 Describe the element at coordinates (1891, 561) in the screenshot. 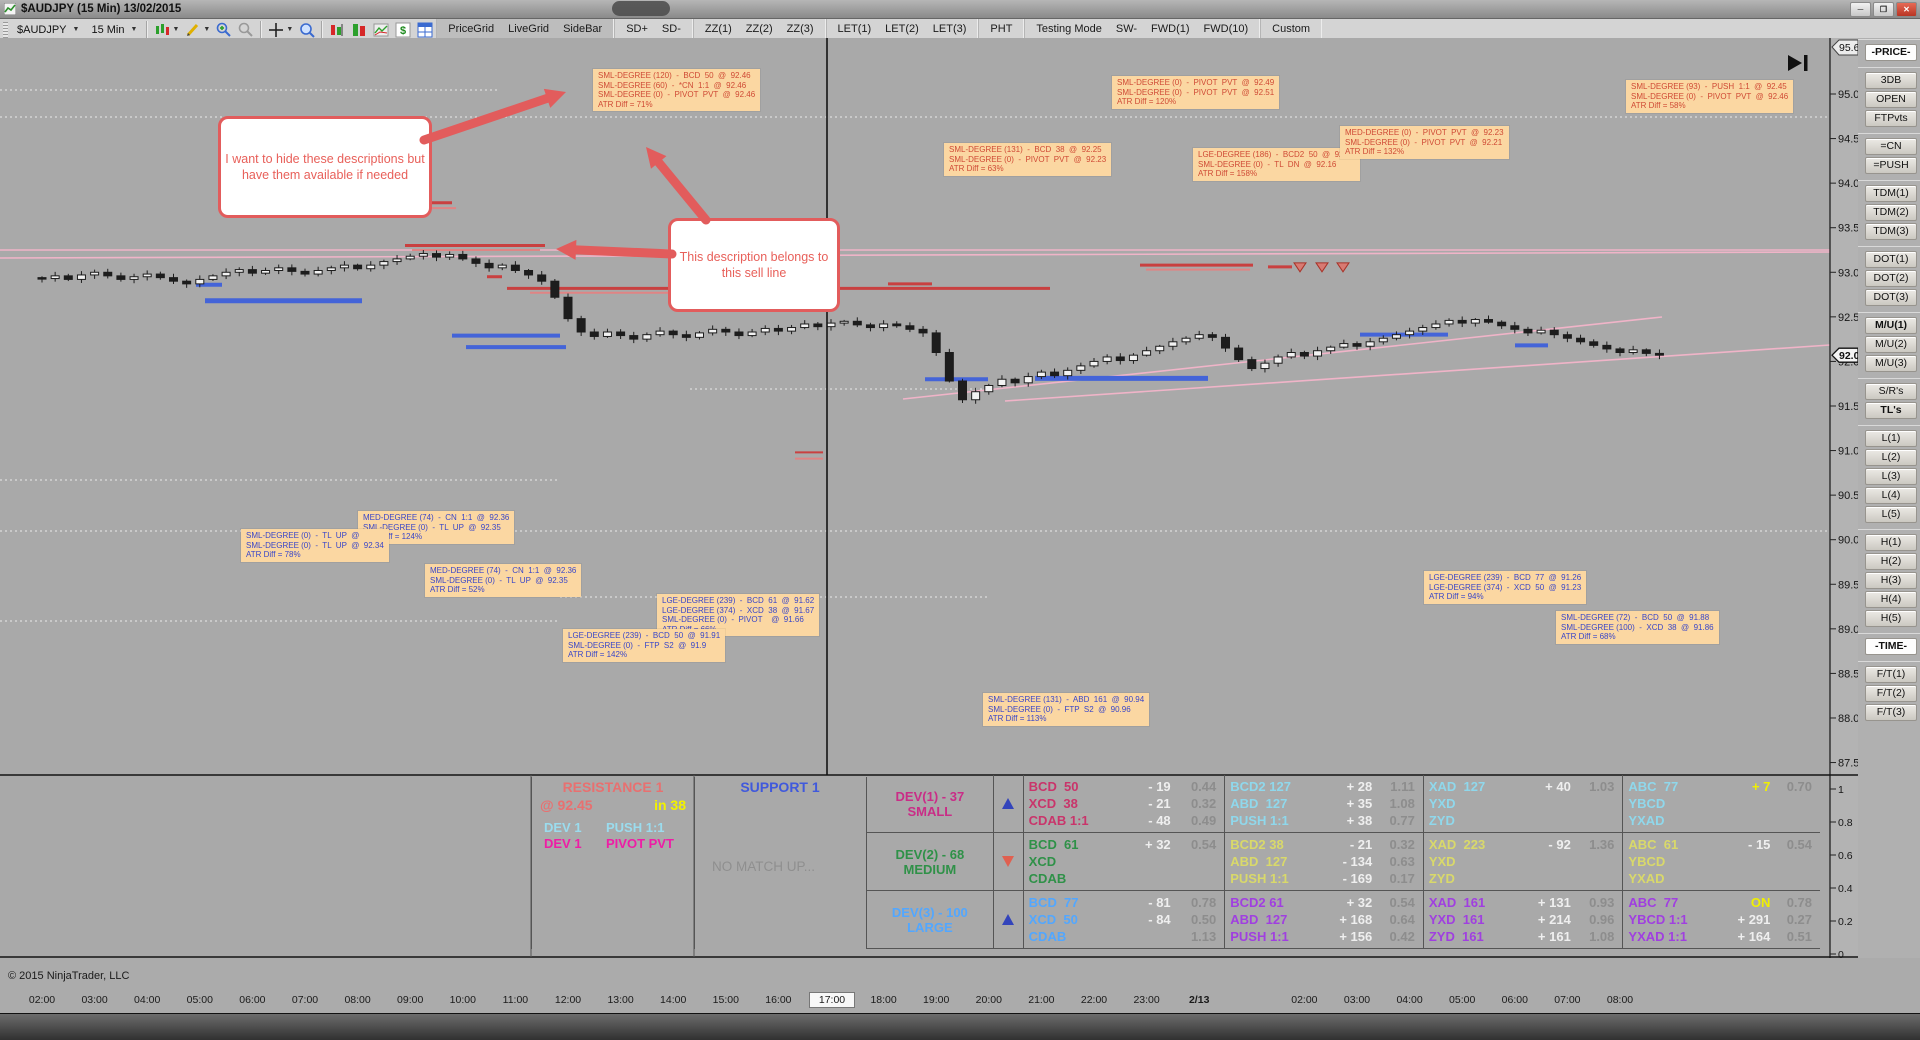

I see `sidebar-button-h-2: H(2)` at that location.